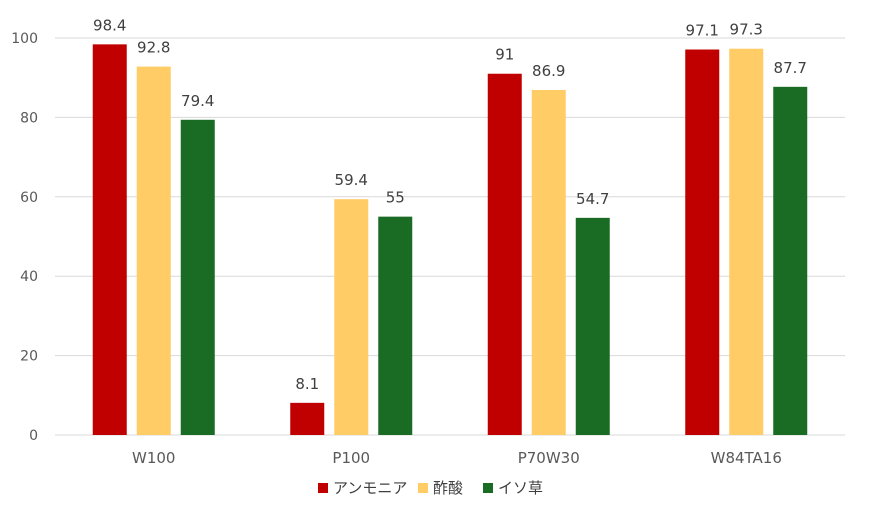  What do you see at coordinates (307, 384) in the screenshot?
I see `data-label: 8.1` at bounding box center [307, 384].